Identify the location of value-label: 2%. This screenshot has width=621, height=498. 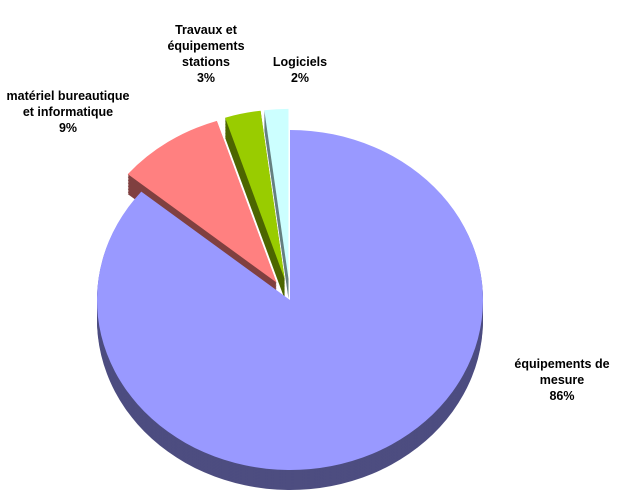
(300, 78).